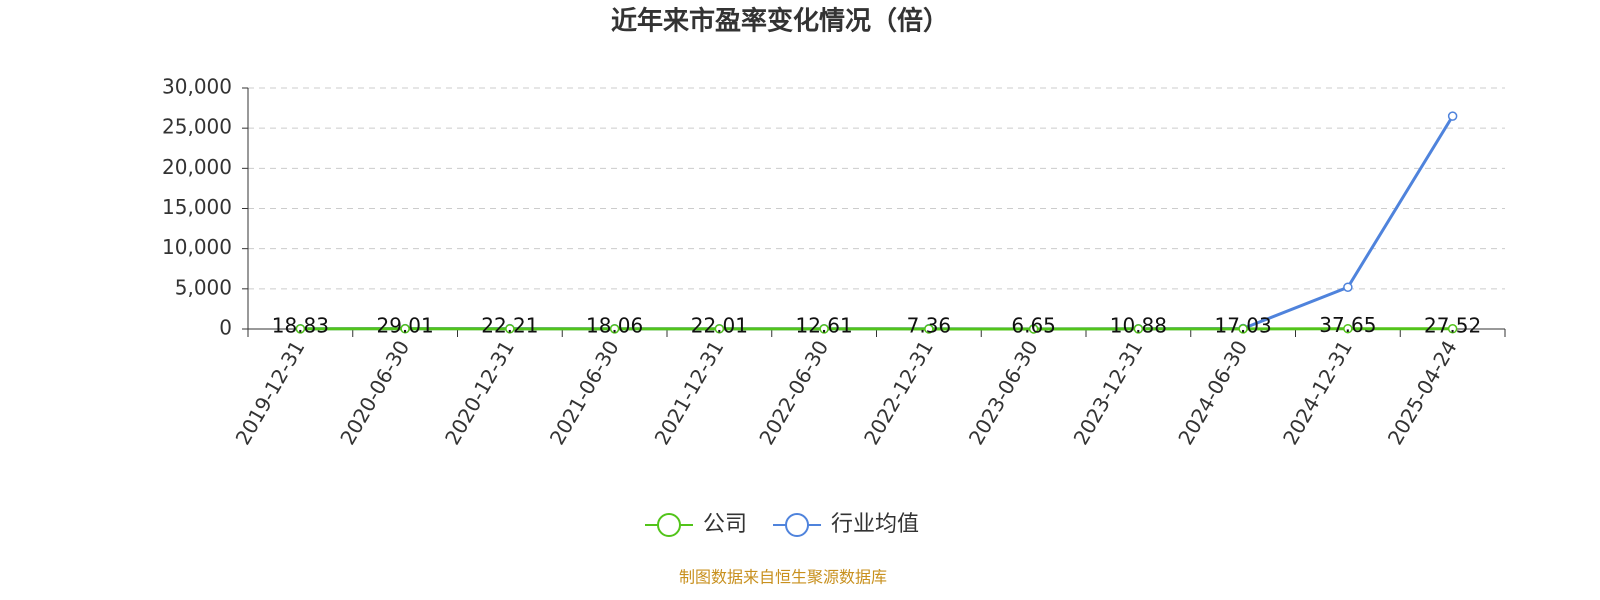 Image resolution: width=1600 pixels, height=600 pixels. What do you see at coordinates (225, 328) in the screenshot?
I see `y-tick-label: 0` at bounding box center [225, 328].